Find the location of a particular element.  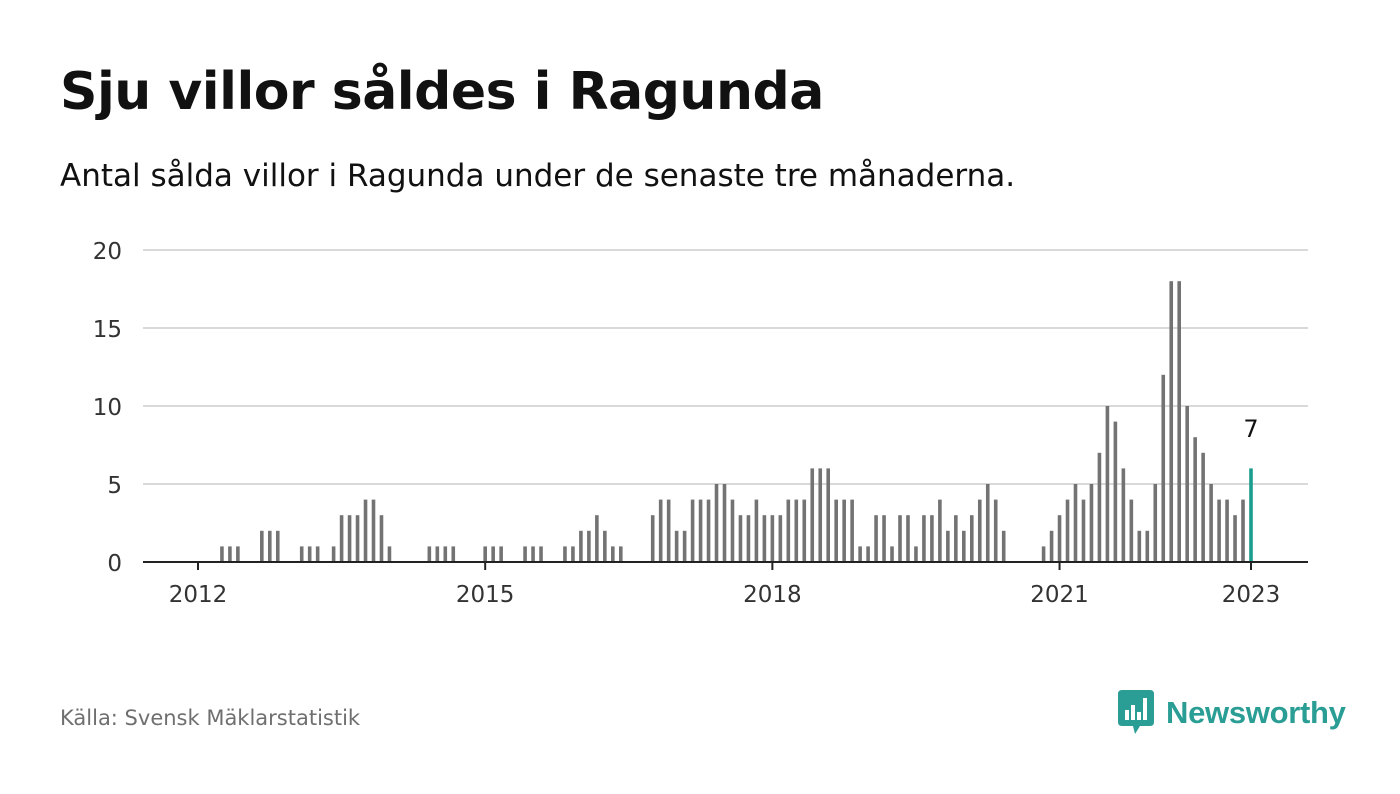

brand-logo: Newsworthy is located at coordinates (1232, 713).